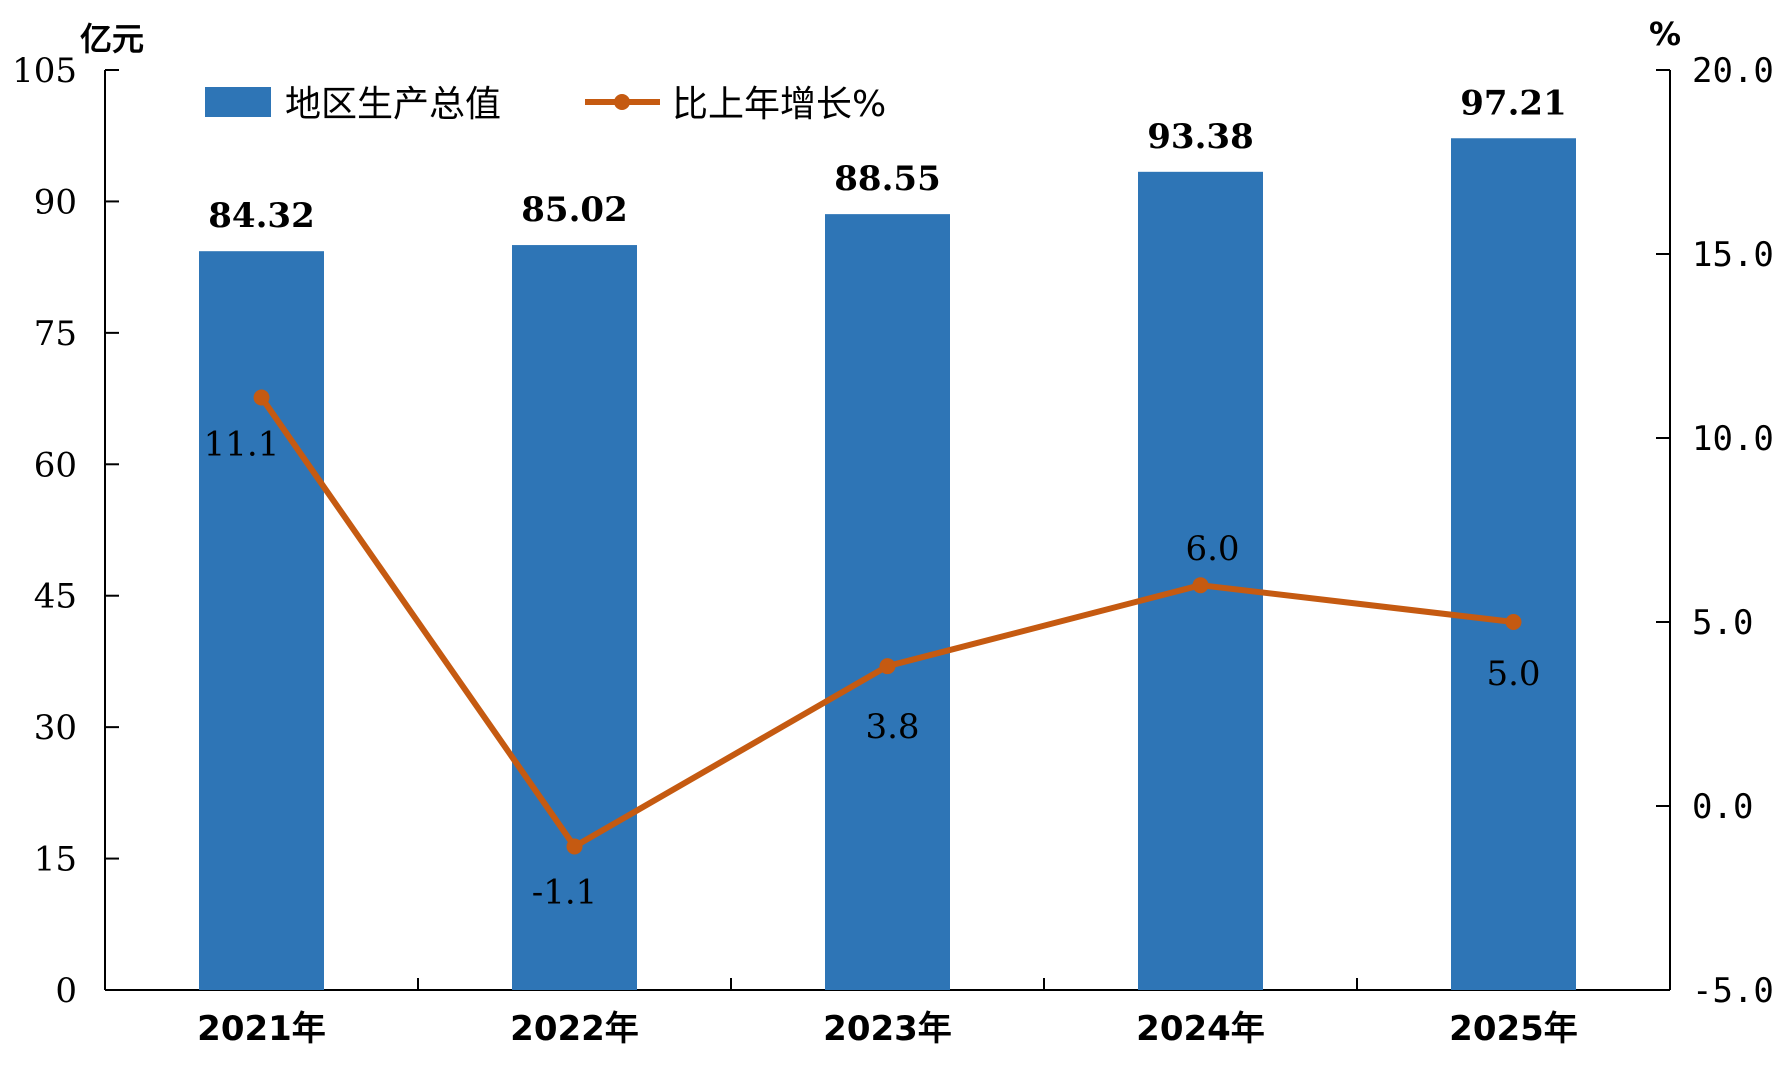 This screenshot has width=1790, height=1068. I want to click on right-axis-tick-label: 5.0, so click(1722, 623).